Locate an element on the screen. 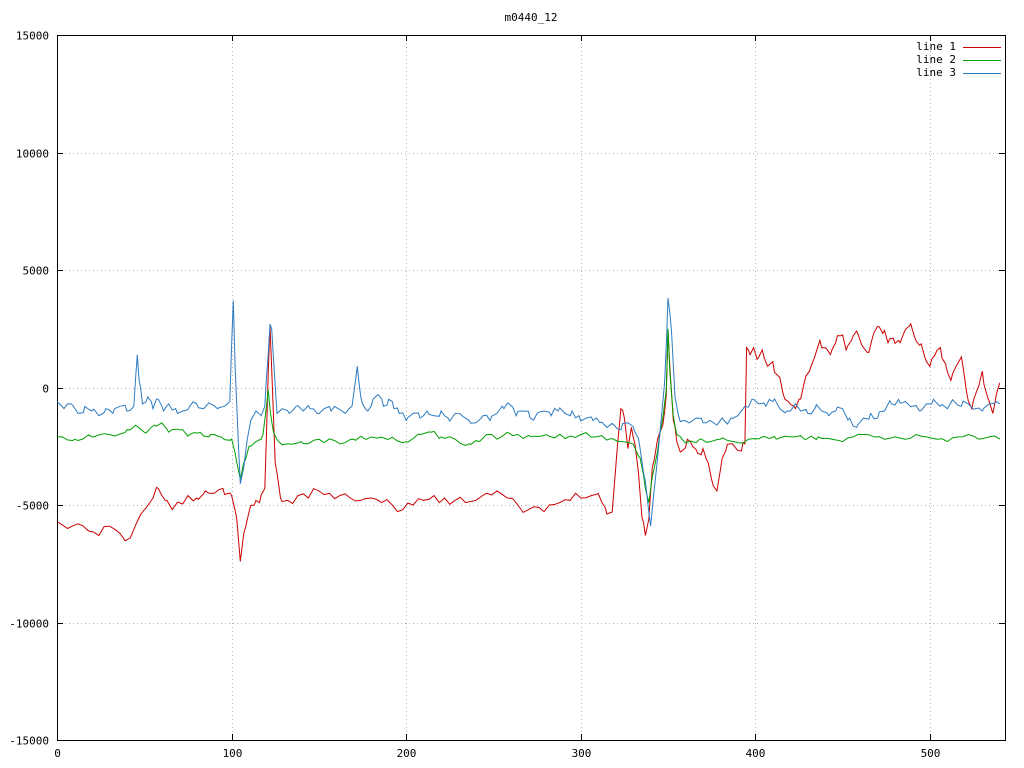 The width and height of the screenshot is (1024, 768). legend-item: line 3 is located at coordinates (958, 72).